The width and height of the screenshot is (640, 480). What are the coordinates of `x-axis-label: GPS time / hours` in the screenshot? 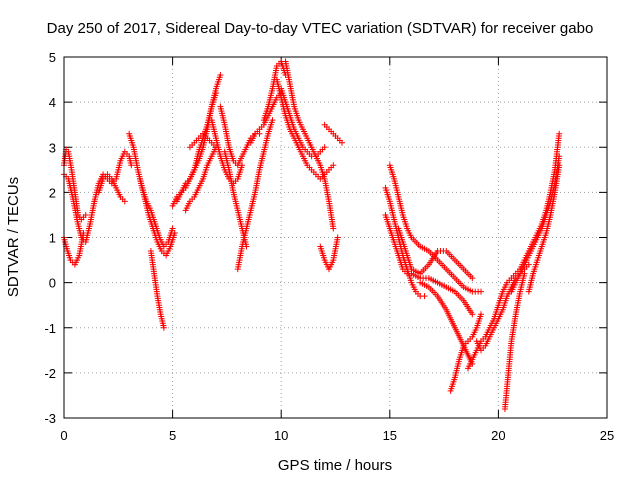 It's located at (335, 465).